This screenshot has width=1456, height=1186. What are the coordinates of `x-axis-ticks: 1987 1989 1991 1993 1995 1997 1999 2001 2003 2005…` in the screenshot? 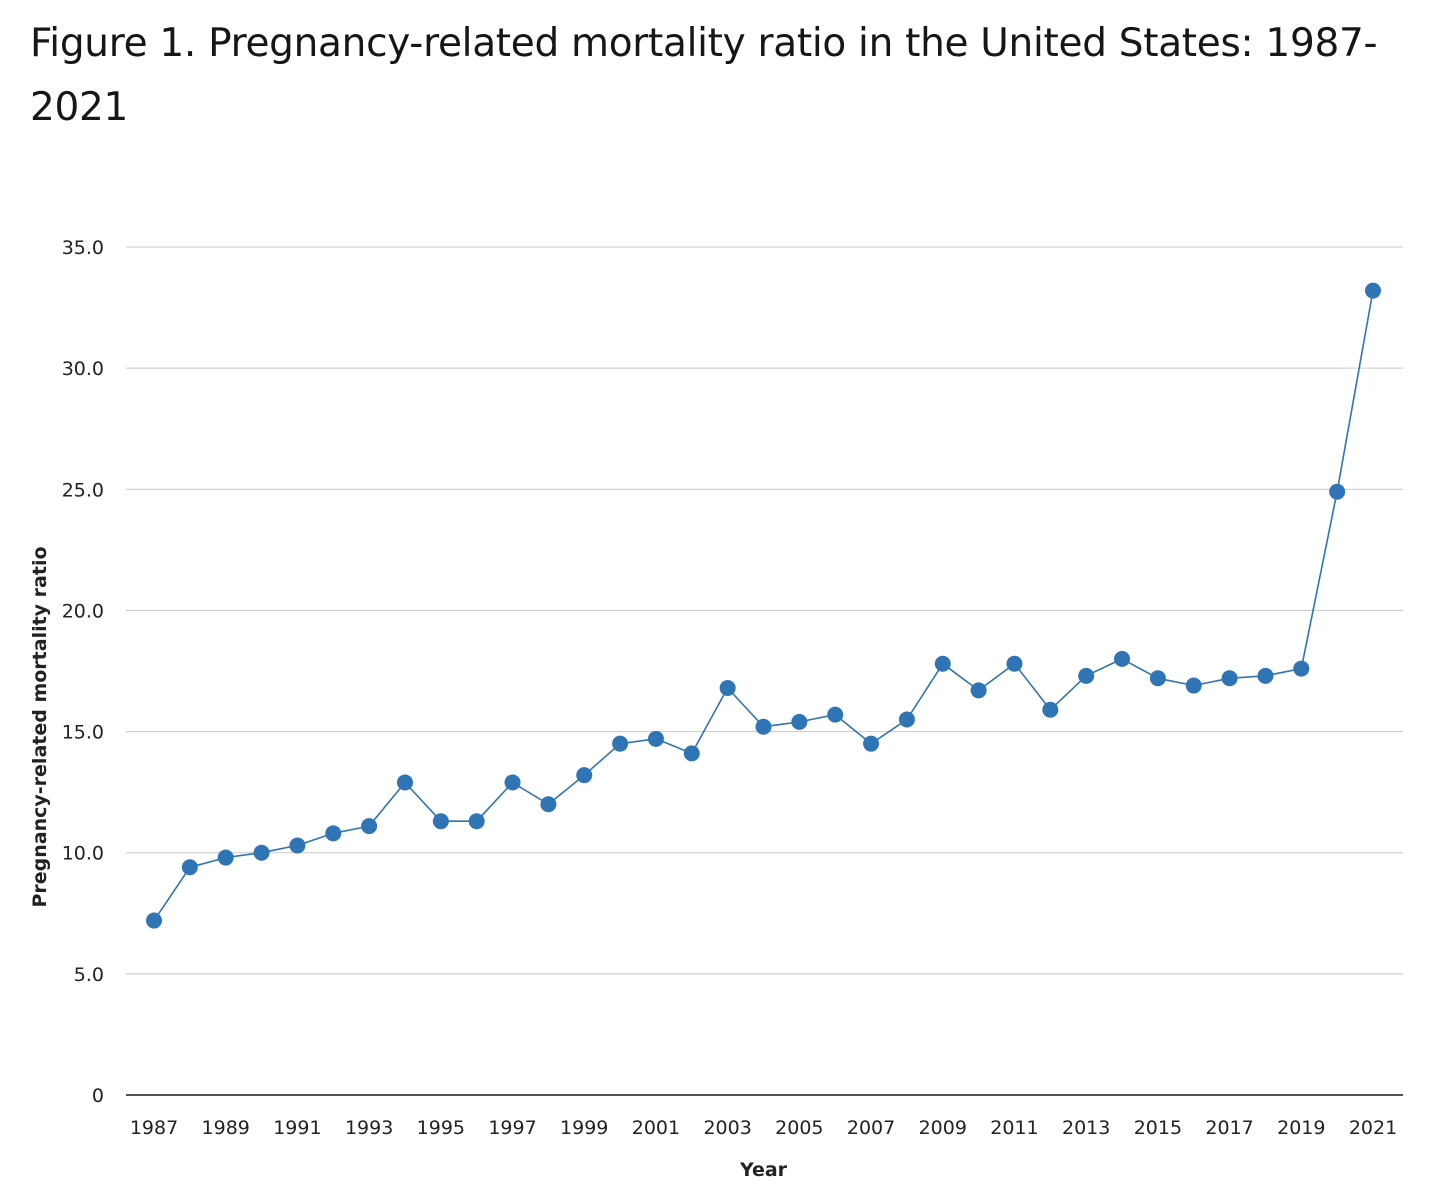 It's located at (763, 1128).